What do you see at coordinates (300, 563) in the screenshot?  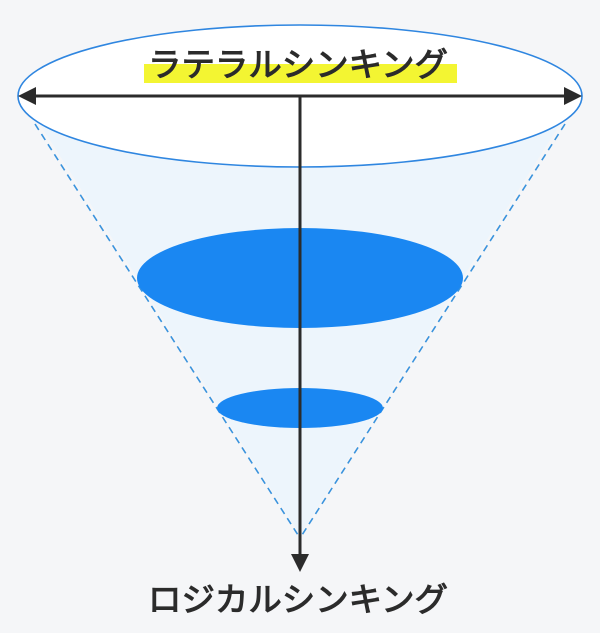 I see `down-arrowhead` at bounding box center [300, 563].